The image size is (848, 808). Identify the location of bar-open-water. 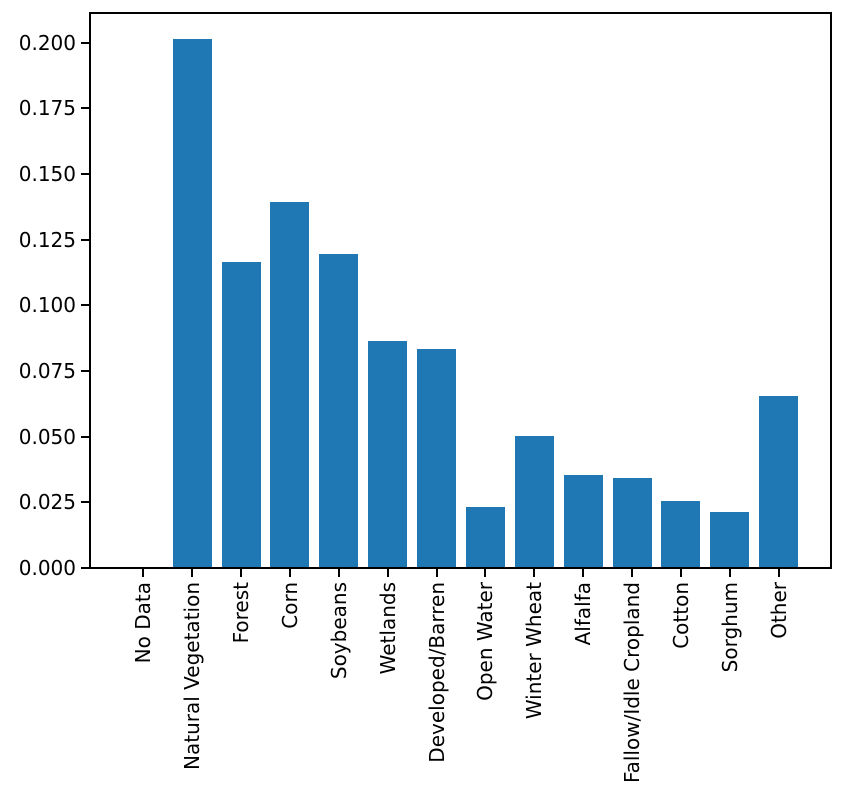
(485, 537).